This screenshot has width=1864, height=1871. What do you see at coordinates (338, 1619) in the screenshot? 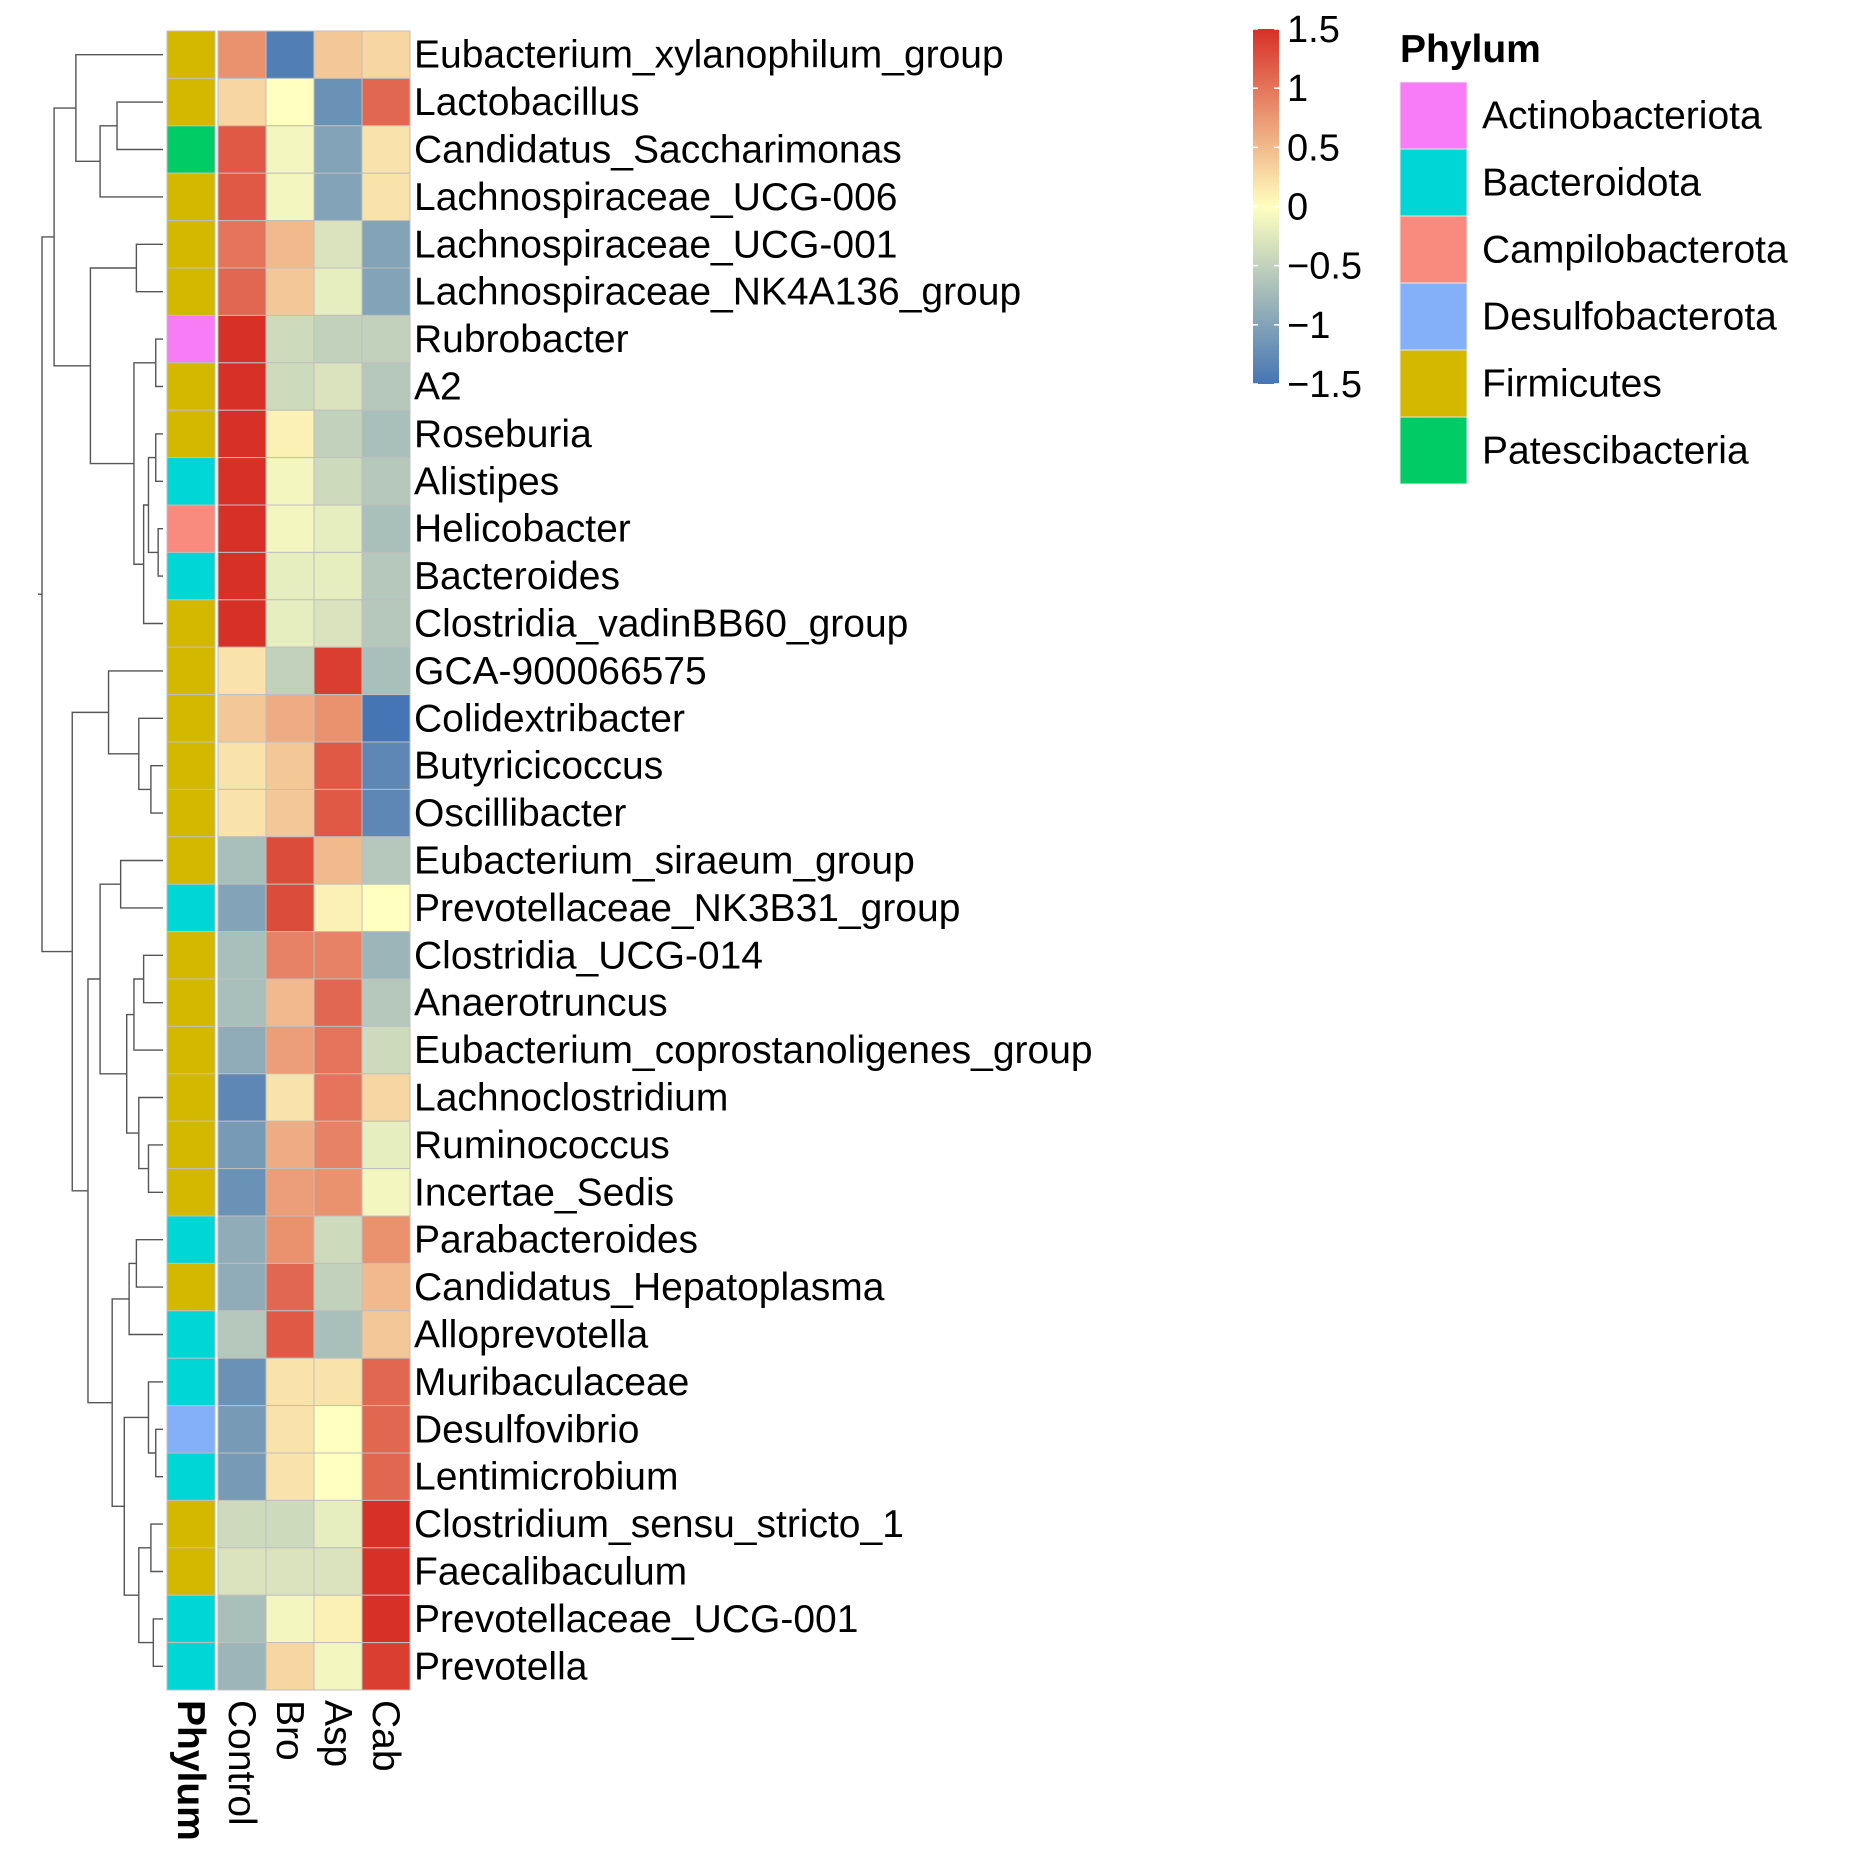
I see `heatmap-cell-prevotellaceae-ucg-001-asp` at bounding box center [338, 1619].